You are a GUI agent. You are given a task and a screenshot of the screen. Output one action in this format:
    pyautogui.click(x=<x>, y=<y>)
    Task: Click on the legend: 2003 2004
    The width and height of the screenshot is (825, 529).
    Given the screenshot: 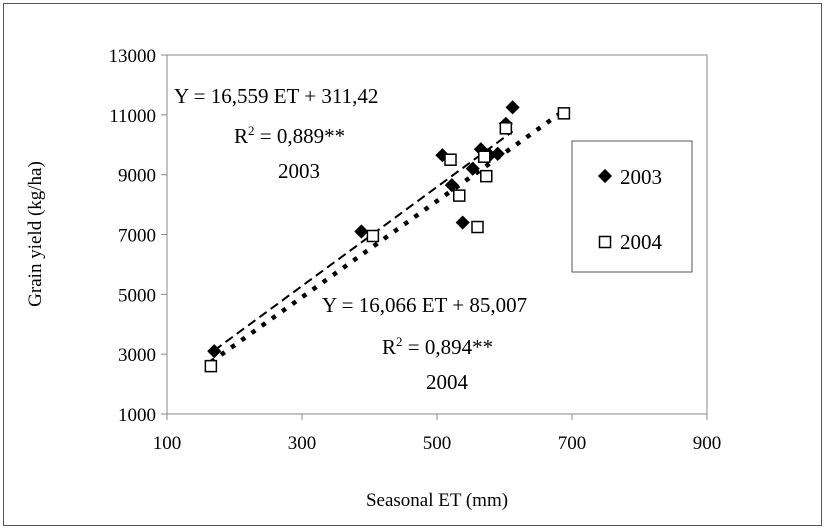 What is the action you would take?
    pyautogui.click(x=632, y=206)
    